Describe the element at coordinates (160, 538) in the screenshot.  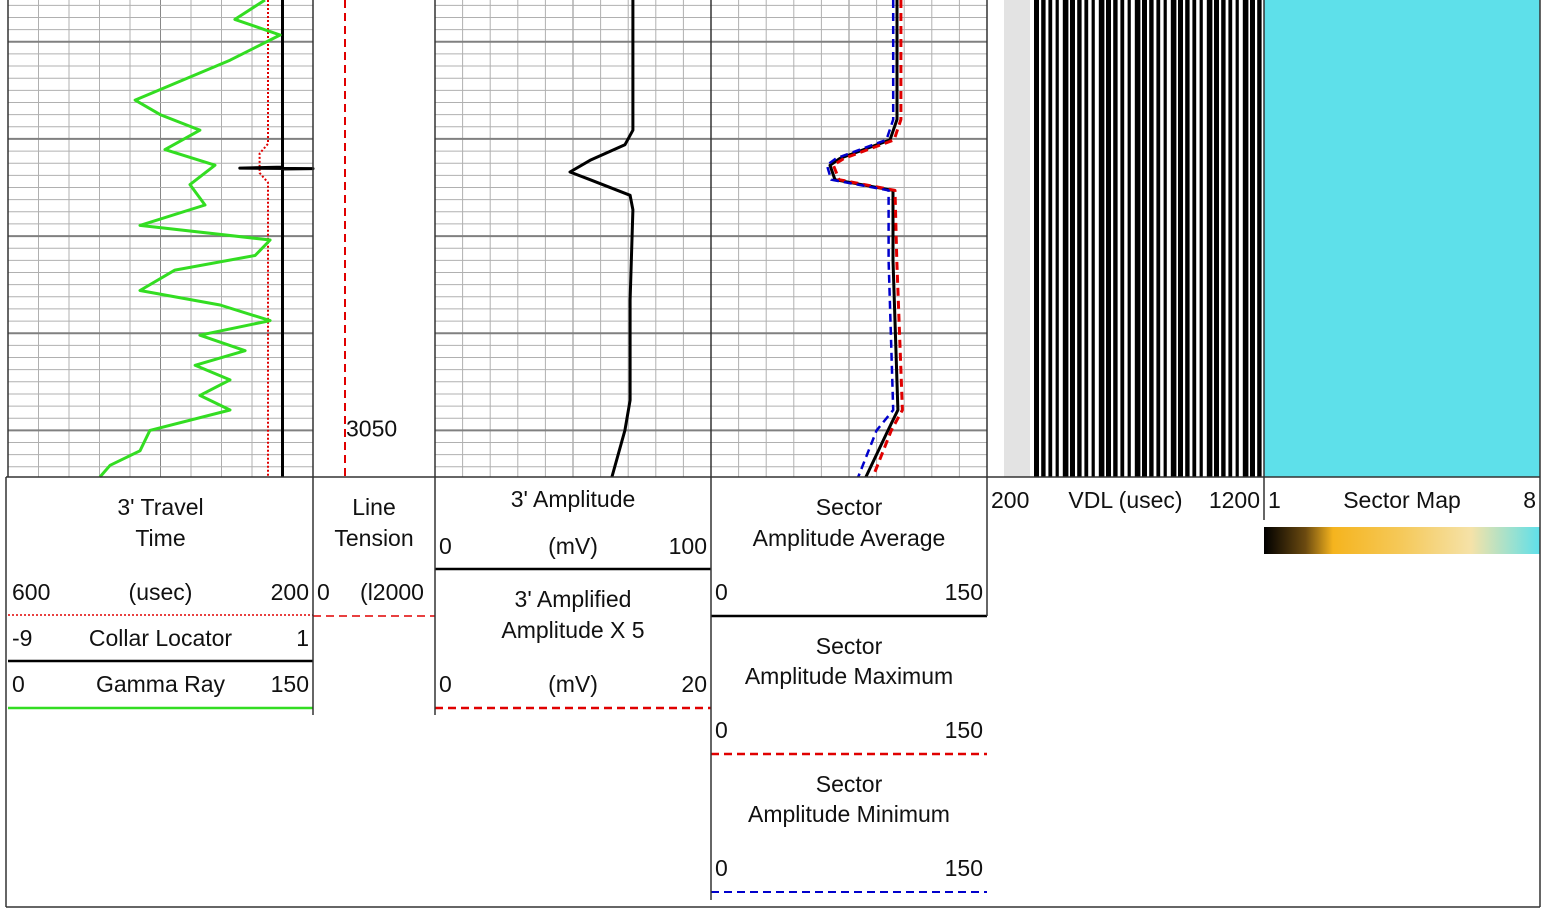
I see `curve-title: Time` at that location.